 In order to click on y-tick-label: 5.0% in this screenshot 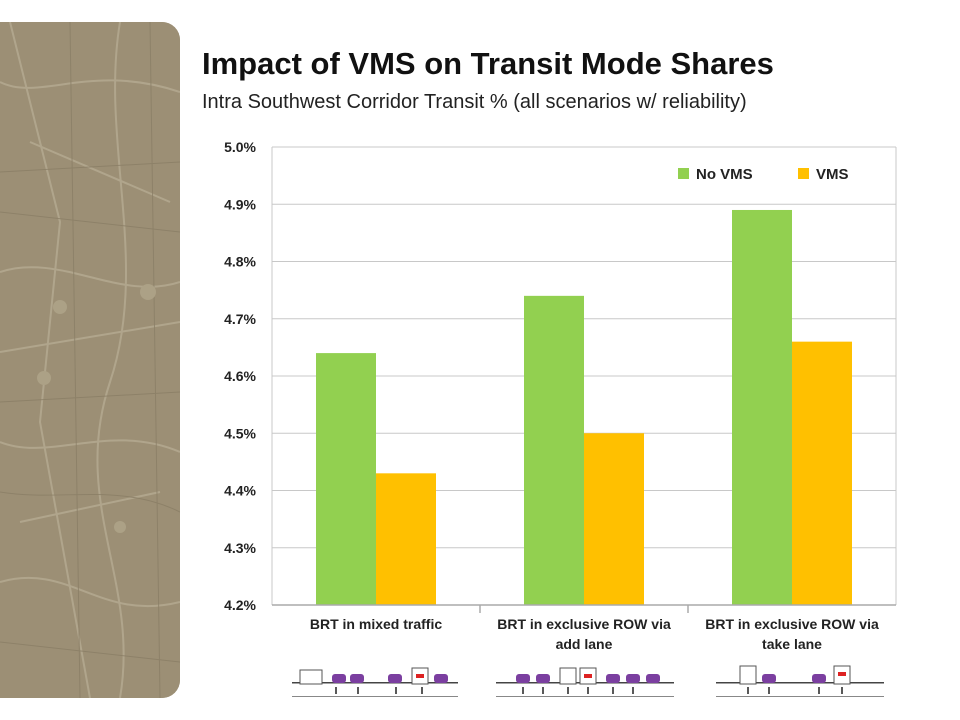, I will do `click(240, 147)`.